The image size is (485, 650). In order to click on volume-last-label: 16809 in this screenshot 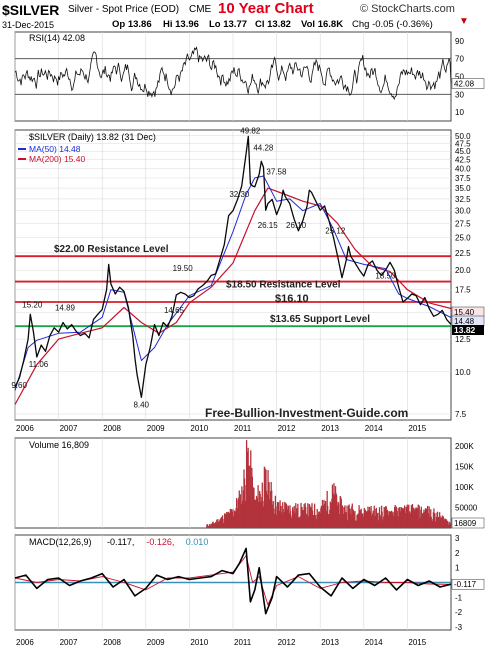, I will do `click(465, 523)`.